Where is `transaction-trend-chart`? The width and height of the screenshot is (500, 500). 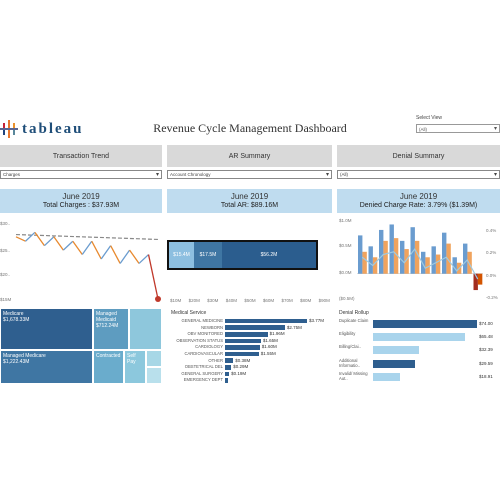 transaction-trend-chart is located at coordinates (88, 266).